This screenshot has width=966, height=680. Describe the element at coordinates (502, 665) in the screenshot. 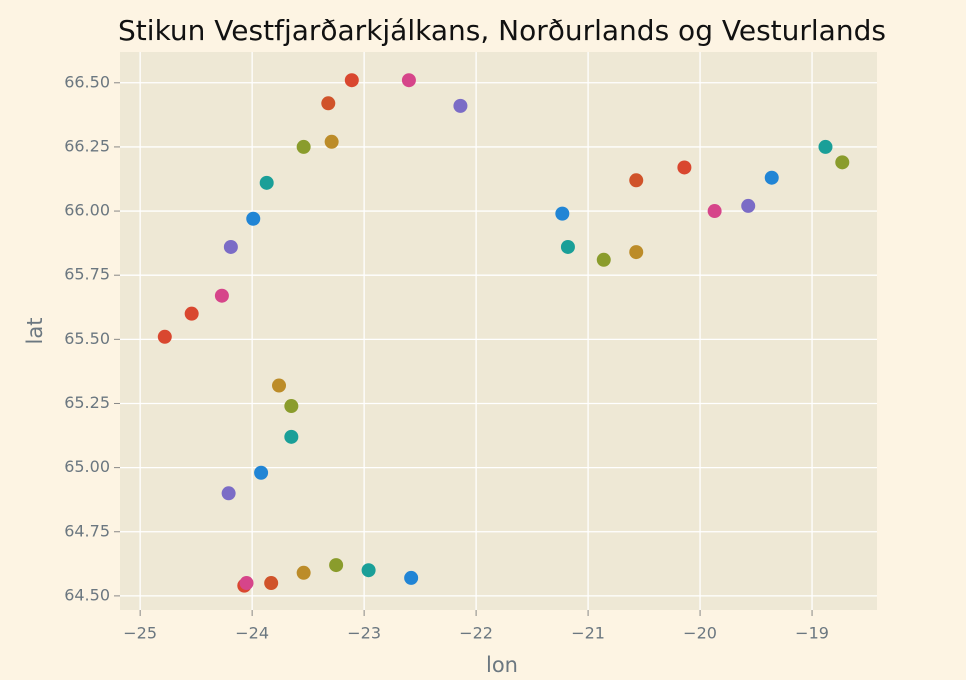

I see `x-axis-label: lon` at that location.